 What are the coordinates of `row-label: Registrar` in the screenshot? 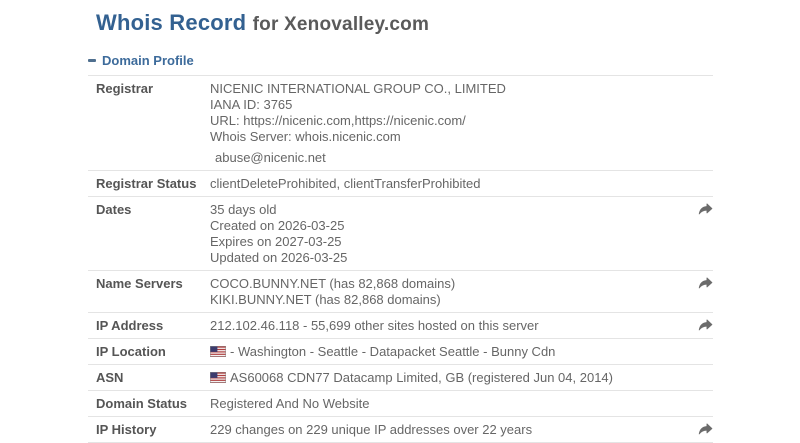 It's located at (125, 88).